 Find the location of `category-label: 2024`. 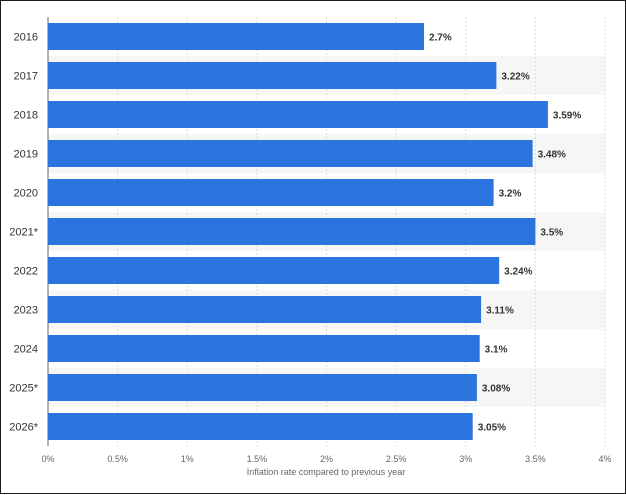

category-label: 2024 is located at coordinates (26, 350).